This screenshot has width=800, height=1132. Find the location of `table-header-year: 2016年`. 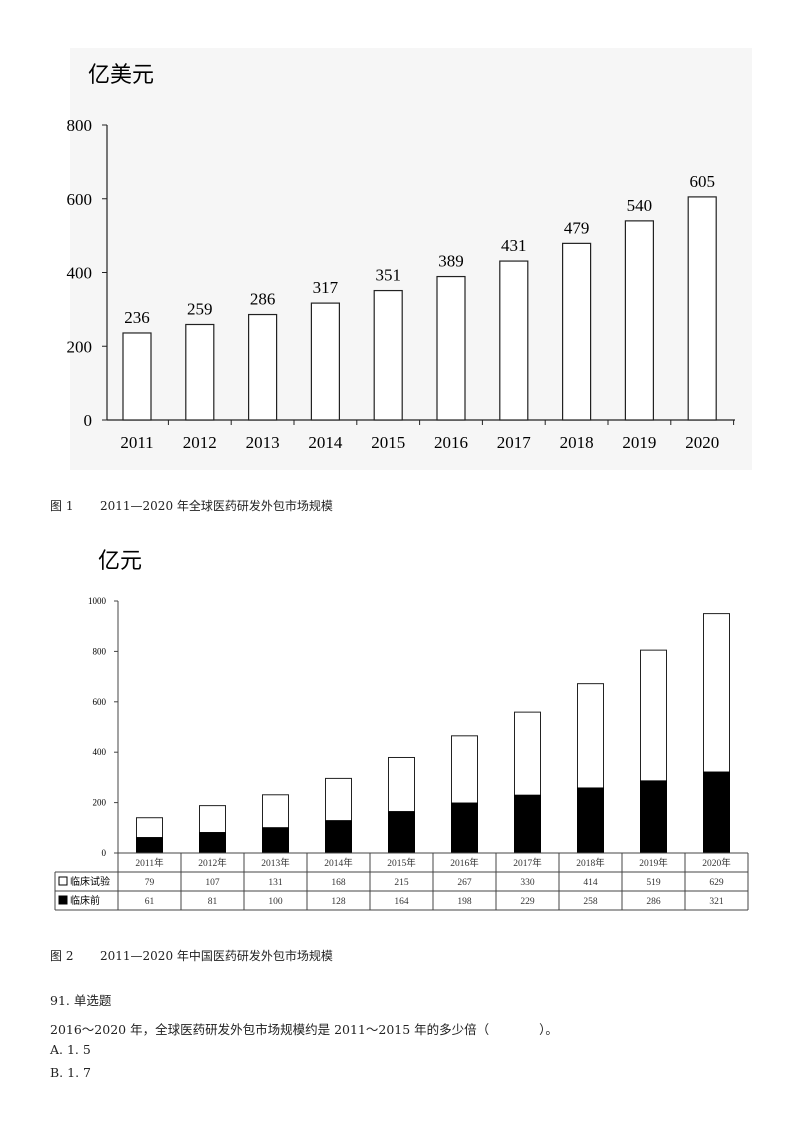

table-header-year: 2016年 is located at coordinates (464, 863).